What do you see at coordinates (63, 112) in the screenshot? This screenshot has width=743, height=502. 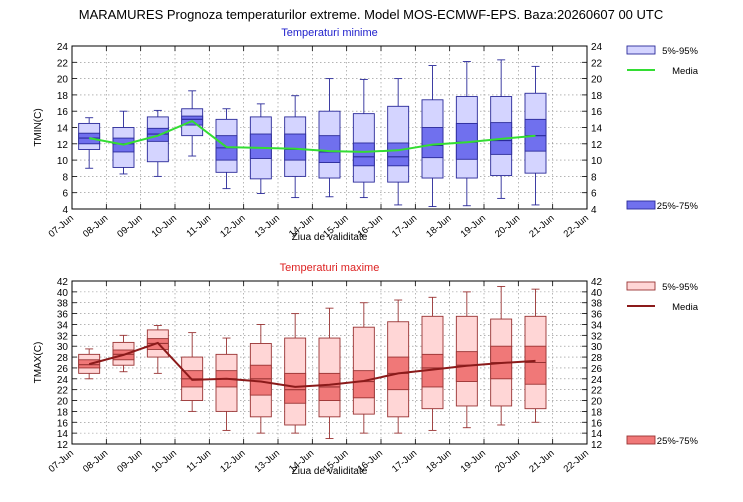 I see `tmin-ytick-label-left: 16` at bounding box center [63, 112].